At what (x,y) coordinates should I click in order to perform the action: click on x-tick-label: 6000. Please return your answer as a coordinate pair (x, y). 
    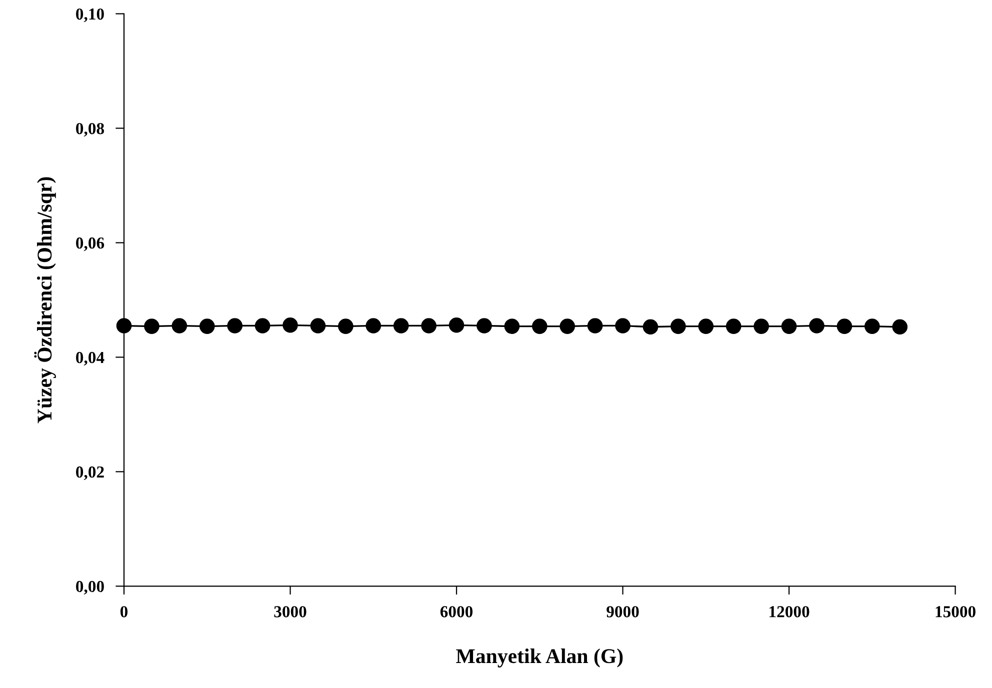
    Looking at the image, I should click on (456, 612).